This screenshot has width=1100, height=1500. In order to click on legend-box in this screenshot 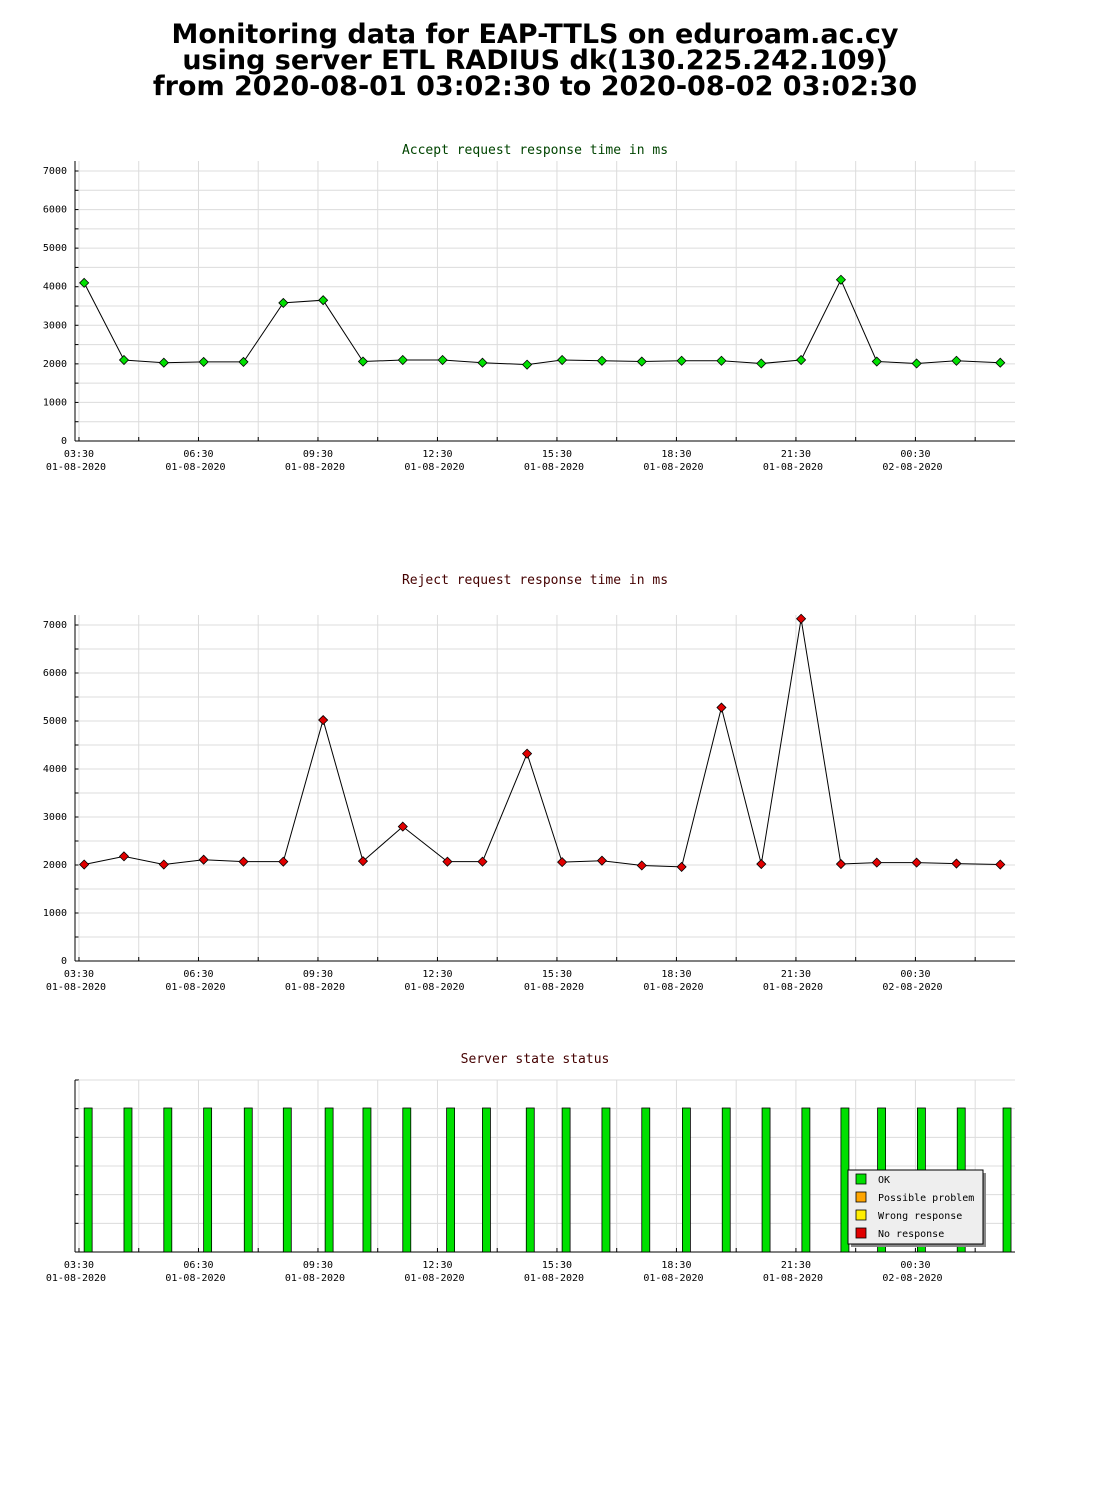, I will do `click(915, 1207)`.